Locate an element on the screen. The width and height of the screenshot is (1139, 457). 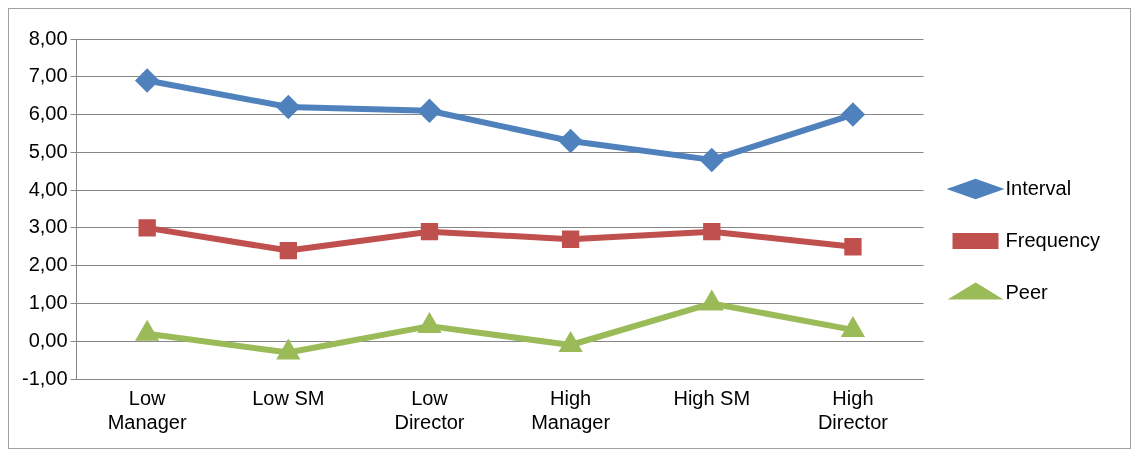
y-tick-label: 4,00 is located at coordinates (48, 188).